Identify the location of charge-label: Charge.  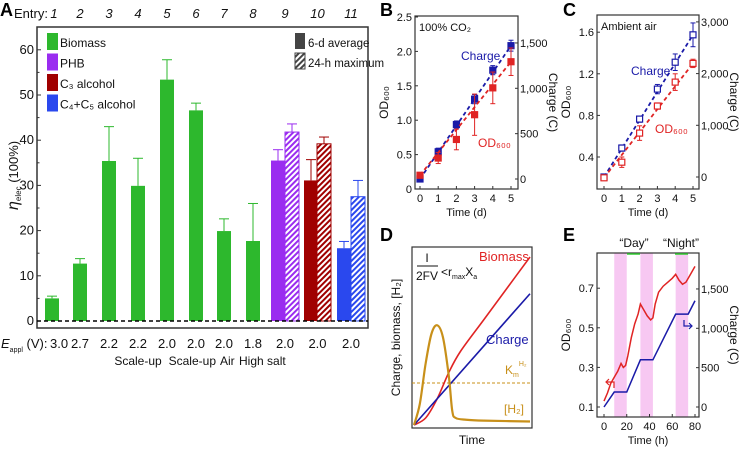
(507, 339).